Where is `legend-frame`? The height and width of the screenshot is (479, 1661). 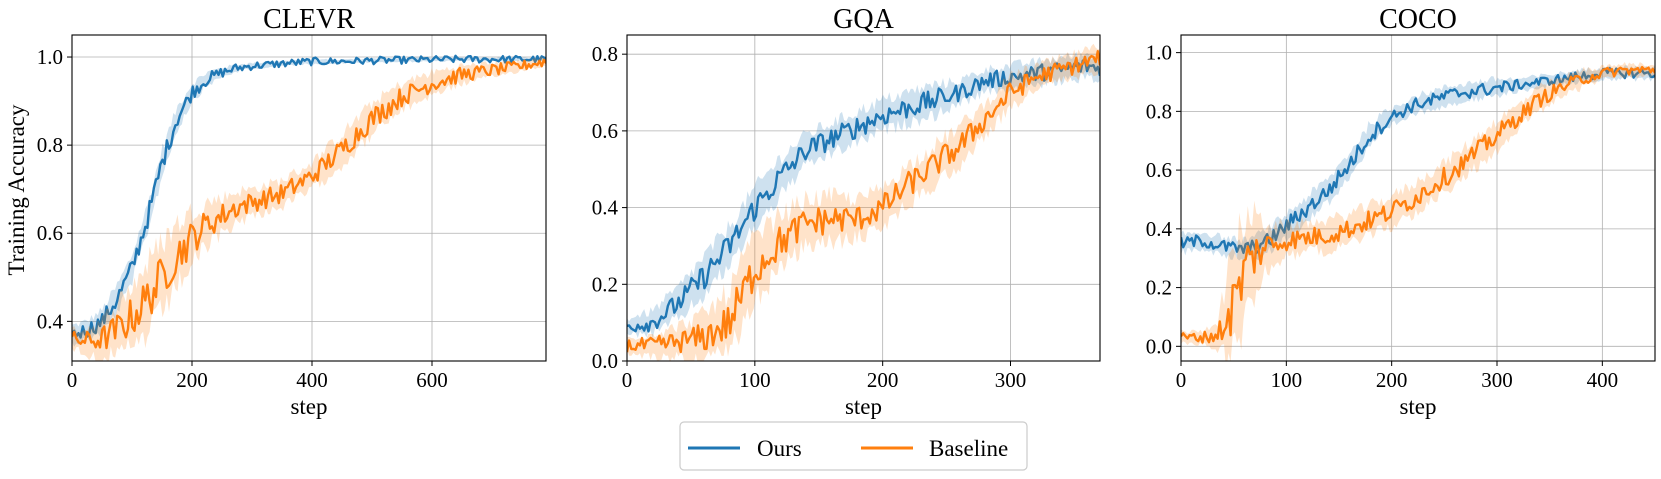 legend-frame is located at coordinates (853, 446).